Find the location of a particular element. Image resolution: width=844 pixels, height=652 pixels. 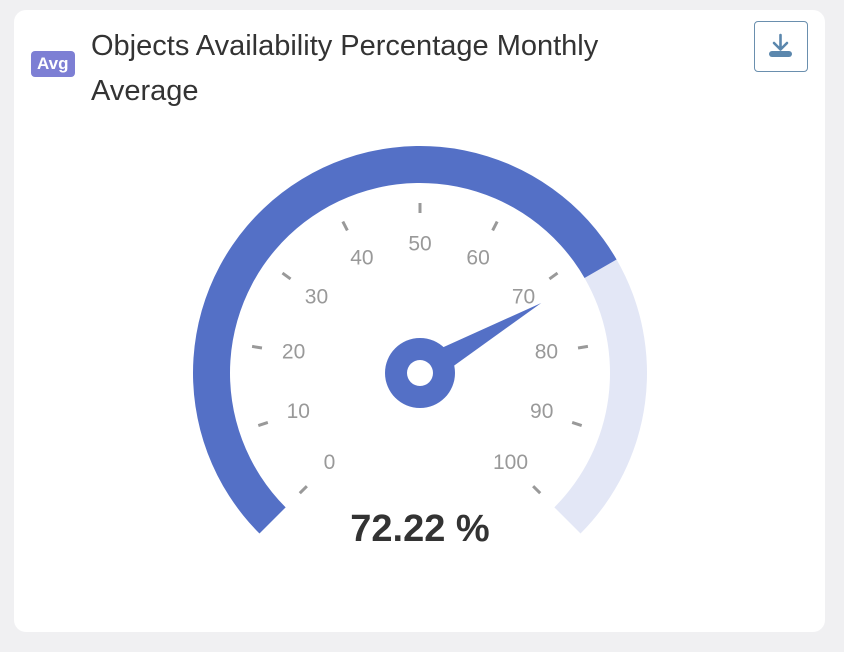

download-icon is located at coordinates (780, 45).